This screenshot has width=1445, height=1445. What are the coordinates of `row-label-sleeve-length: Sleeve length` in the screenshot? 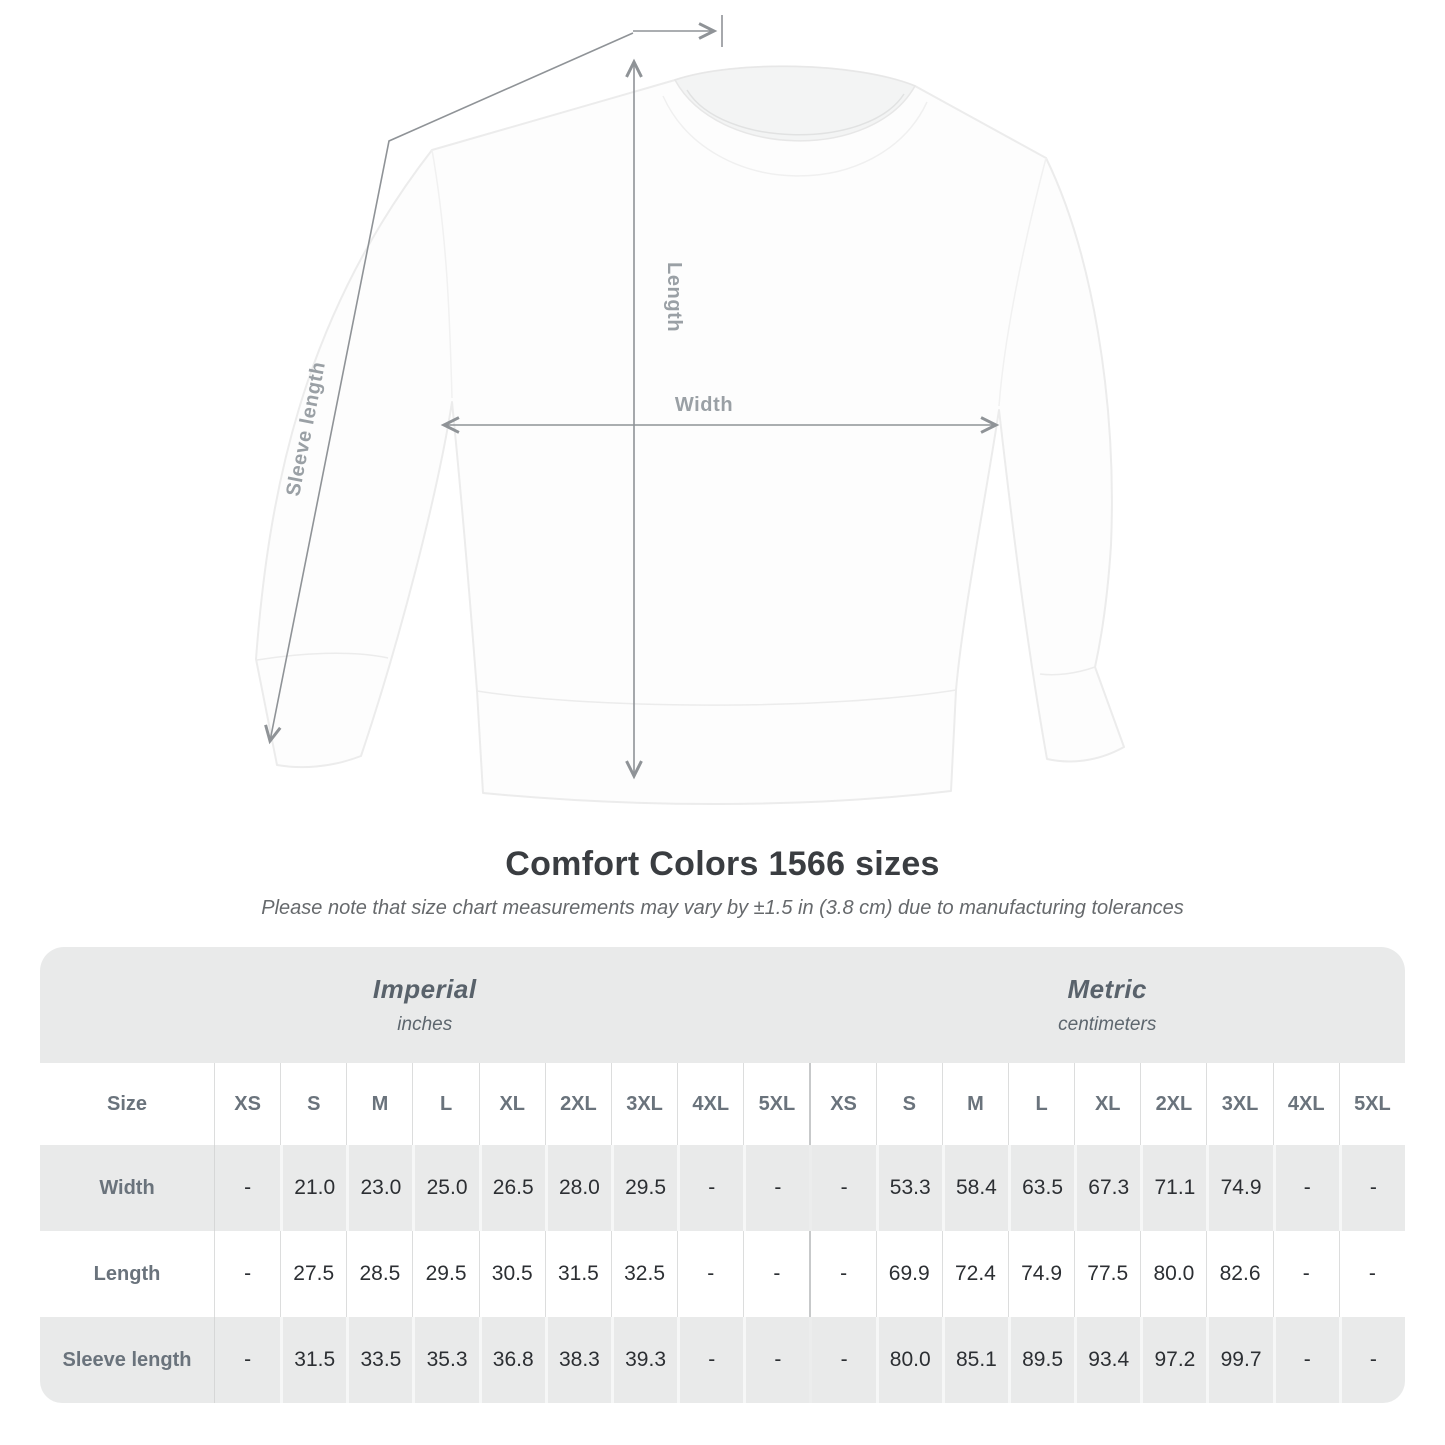 It's located at (127, 1360).